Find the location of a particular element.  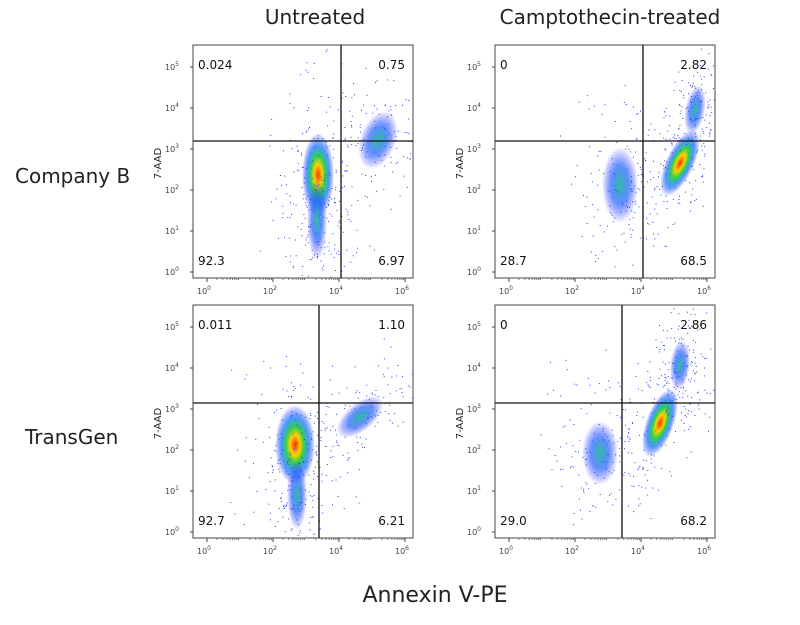

y-tick-label: 102 is located at coordinates (474, 189).